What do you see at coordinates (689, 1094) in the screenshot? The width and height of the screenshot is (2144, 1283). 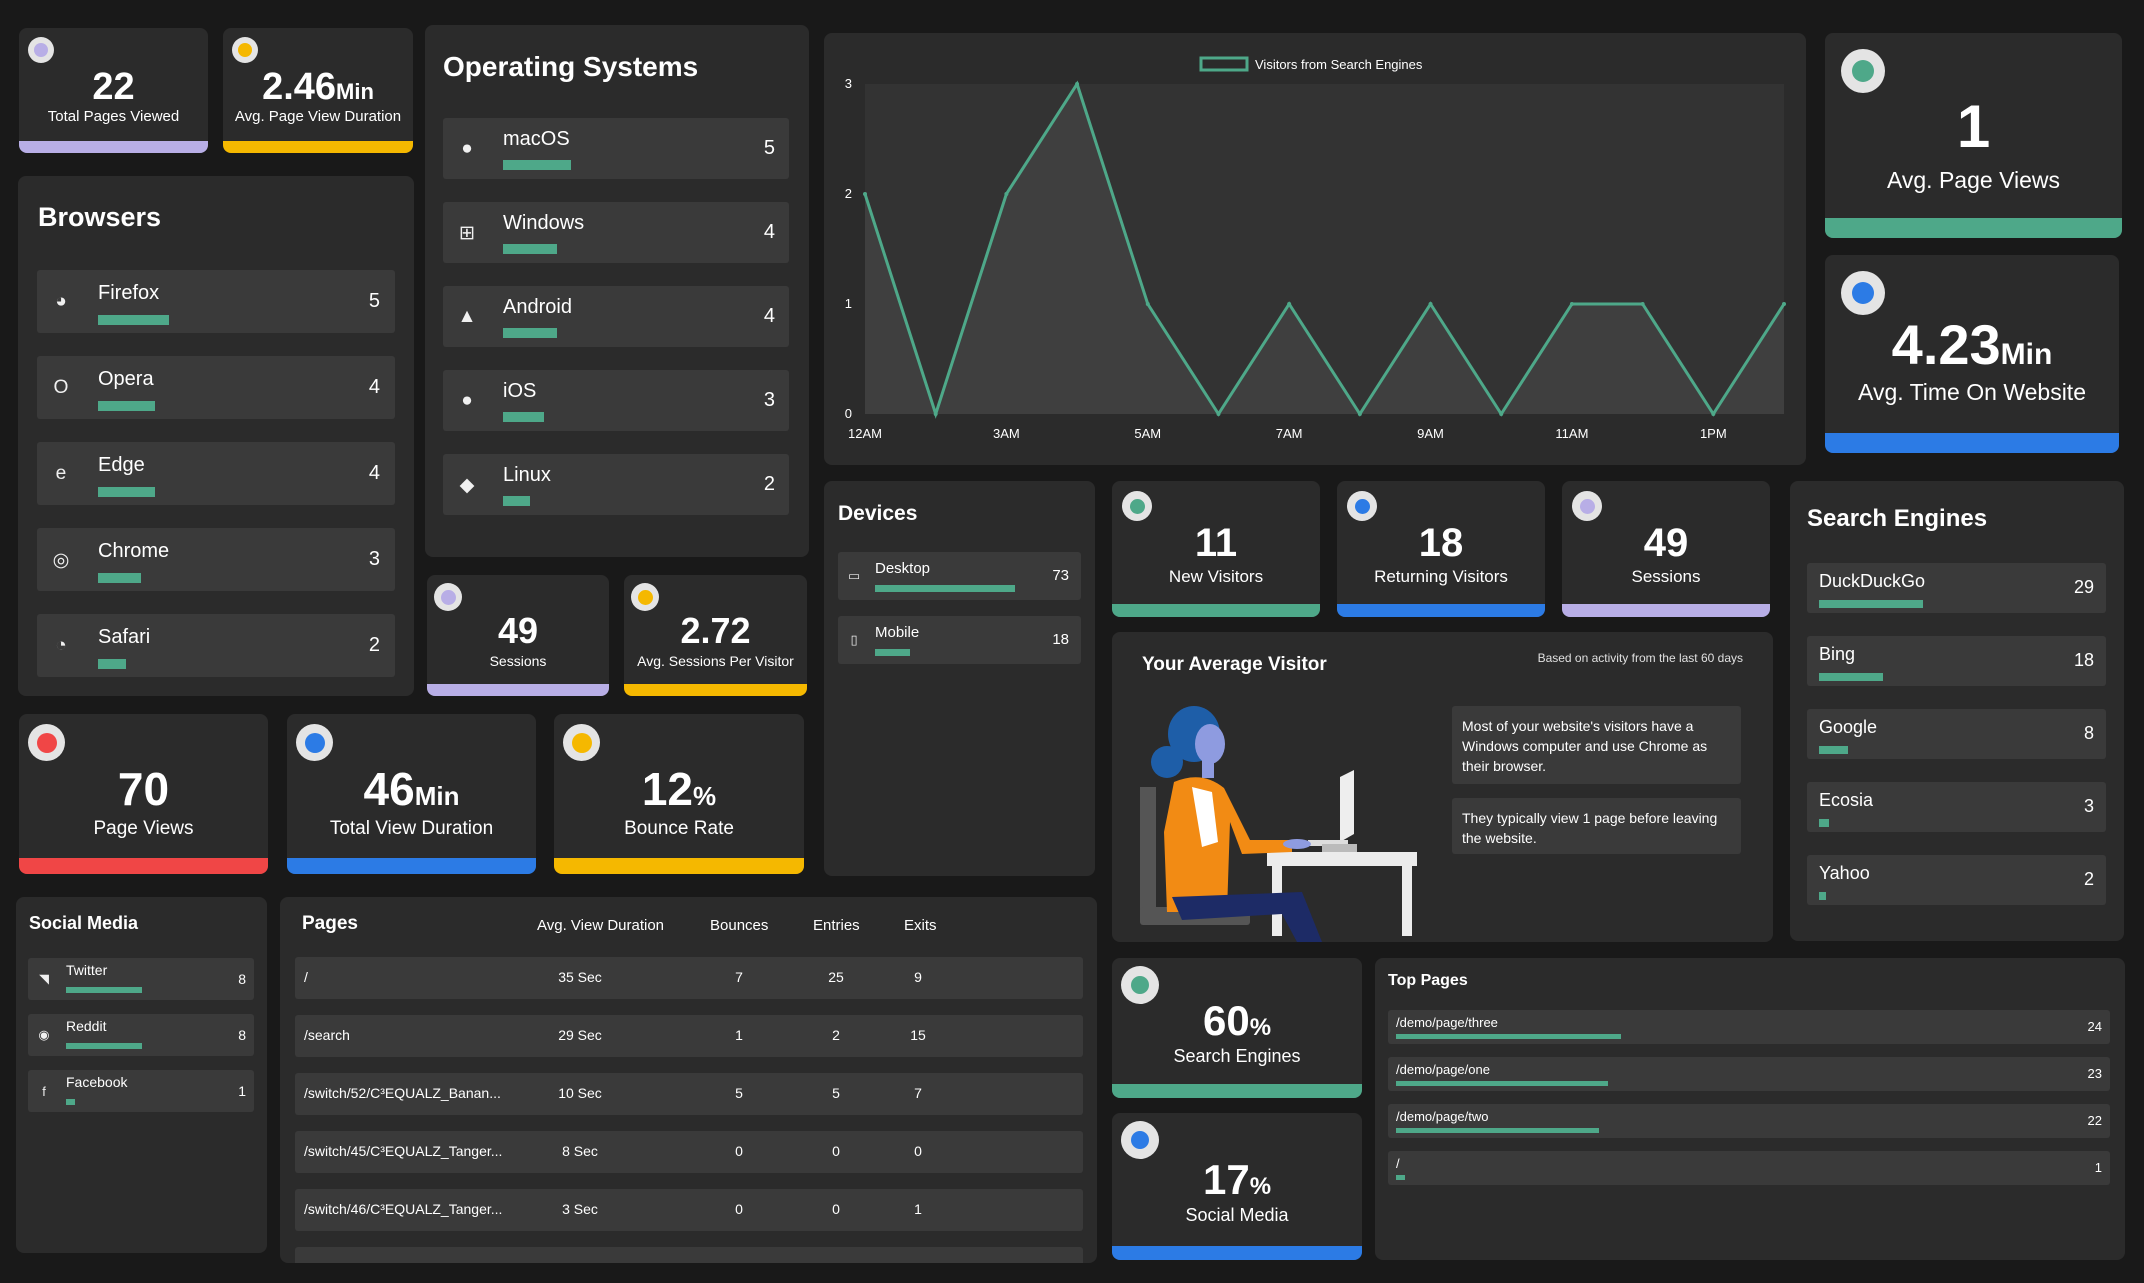 I see `table-row: /switch/52/C³EQUALZ_Banan... 10 Sec 5 5 7` at bounding box center [689, 1094].